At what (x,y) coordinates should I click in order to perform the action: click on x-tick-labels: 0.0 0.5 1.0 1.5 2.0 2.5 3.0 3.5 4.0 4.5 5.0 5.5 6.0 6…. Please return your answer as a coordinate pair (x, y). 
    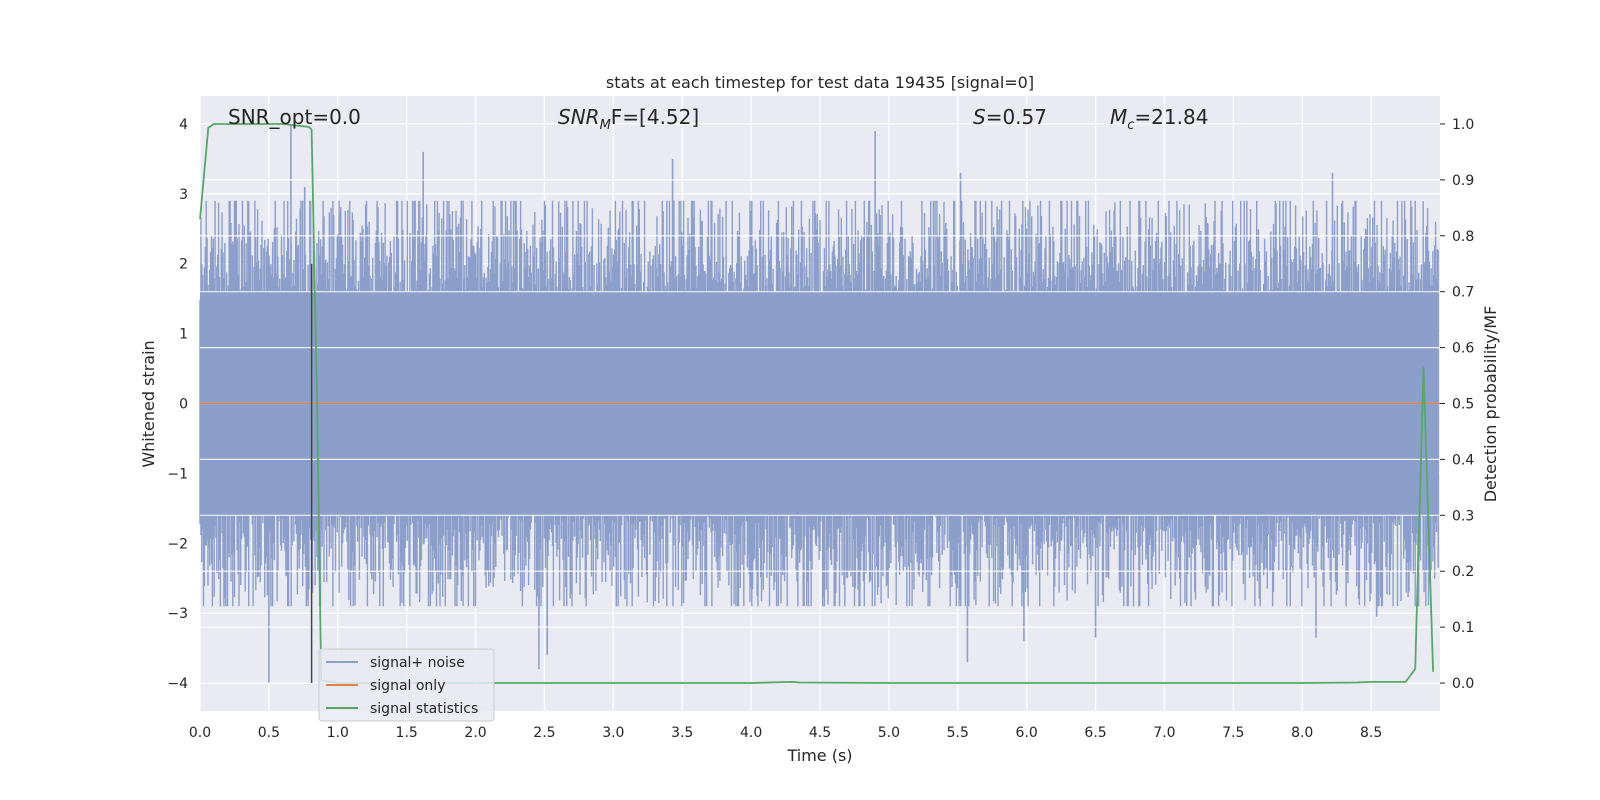
    Looking at the image, I should click on (785, 733).